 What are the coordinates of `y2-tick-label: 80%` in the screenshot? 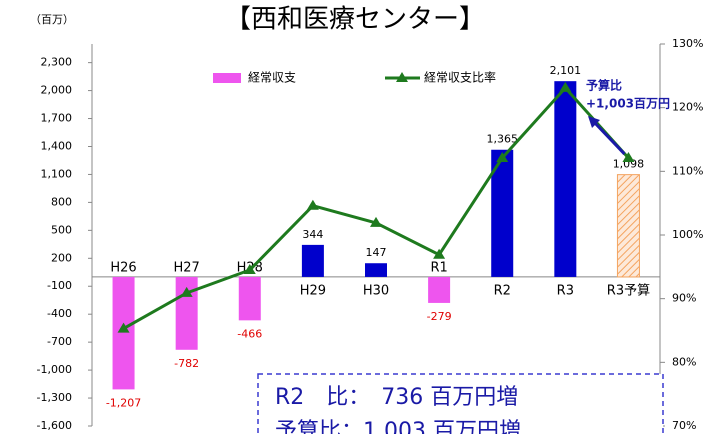 It's located at (684, 361).